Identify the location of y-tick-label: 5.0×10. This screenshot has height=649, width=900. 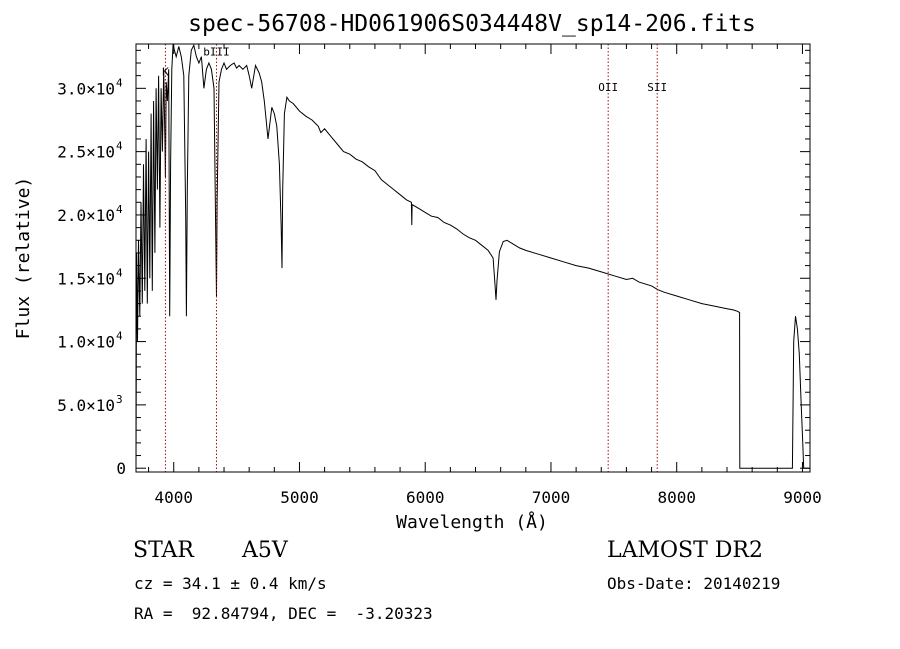
(86, 405).